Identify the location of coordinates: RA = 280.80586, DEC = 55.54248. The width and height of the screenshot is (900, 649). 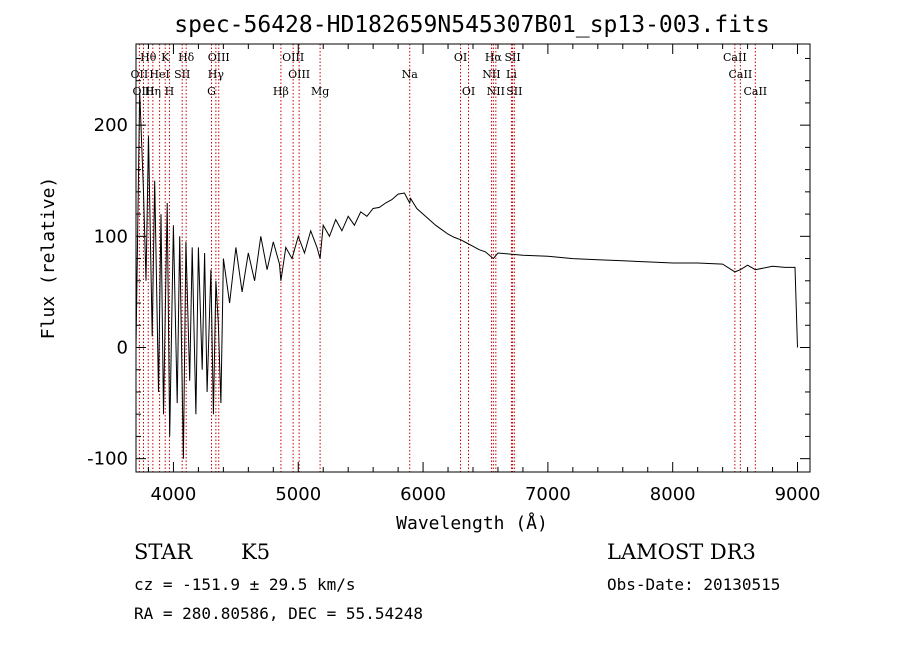
(278, 613).